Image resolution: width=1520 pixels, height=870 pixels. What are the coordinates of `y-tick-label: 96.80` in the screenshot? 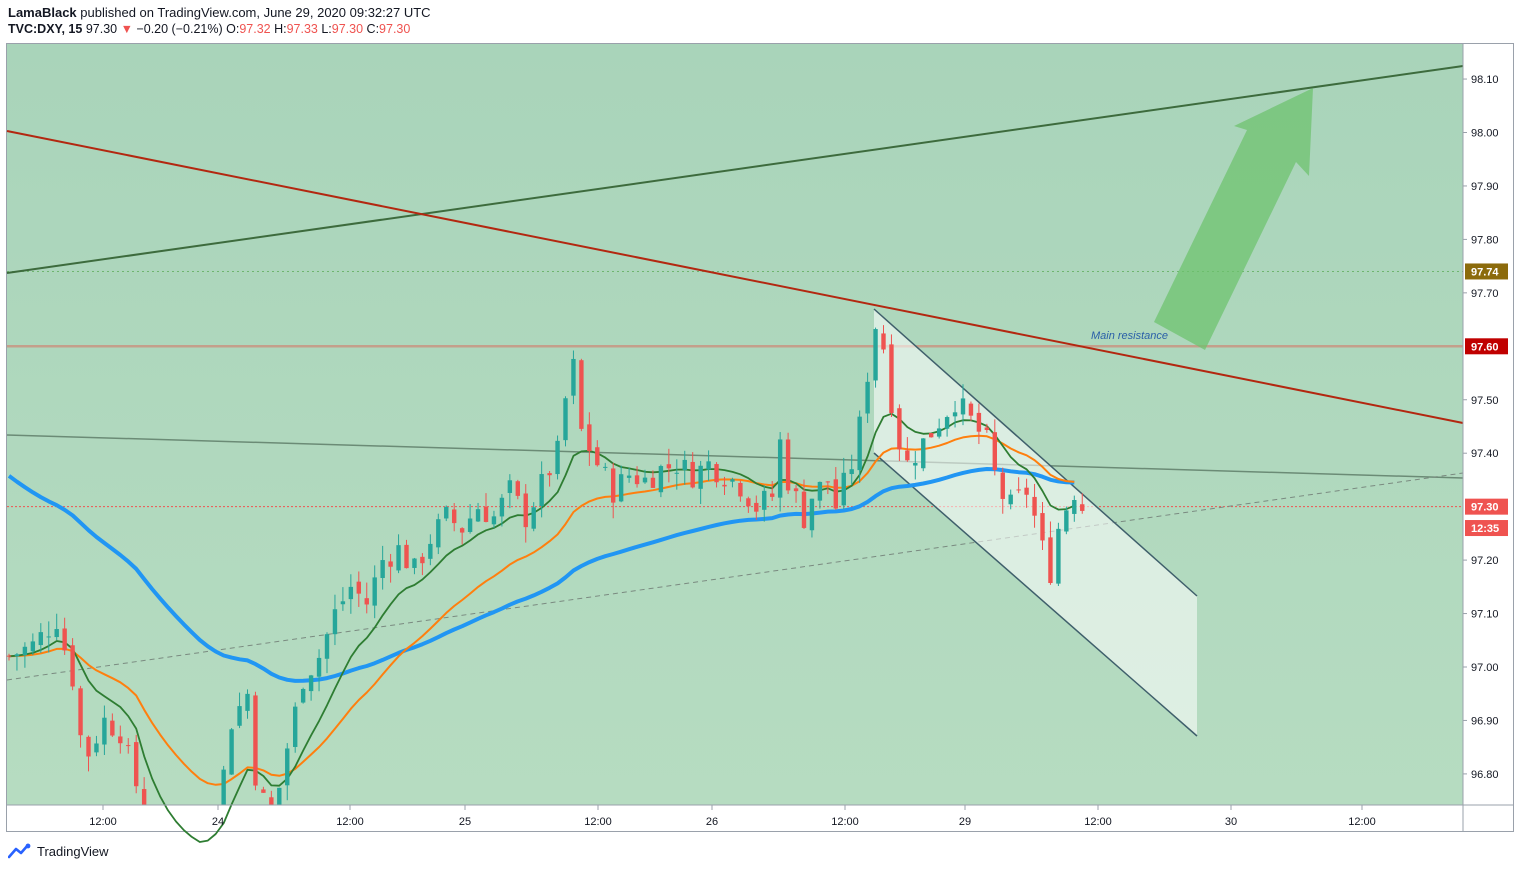 It's located at (1485, 775).